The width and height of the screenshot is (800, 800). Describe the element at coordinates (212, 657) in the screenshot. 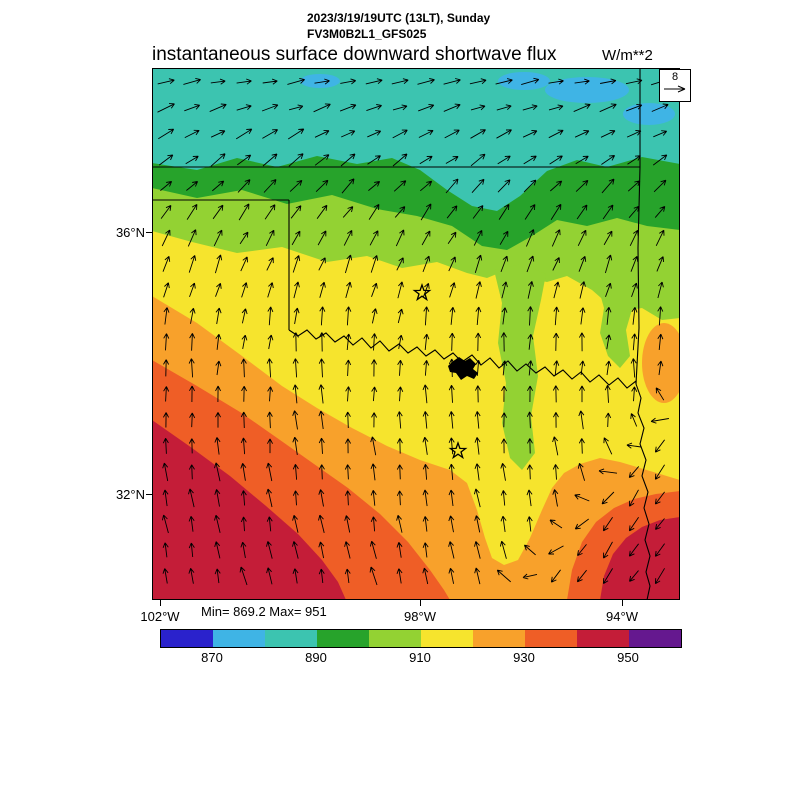

I see `colorbar-tick-label: 870` at that location.